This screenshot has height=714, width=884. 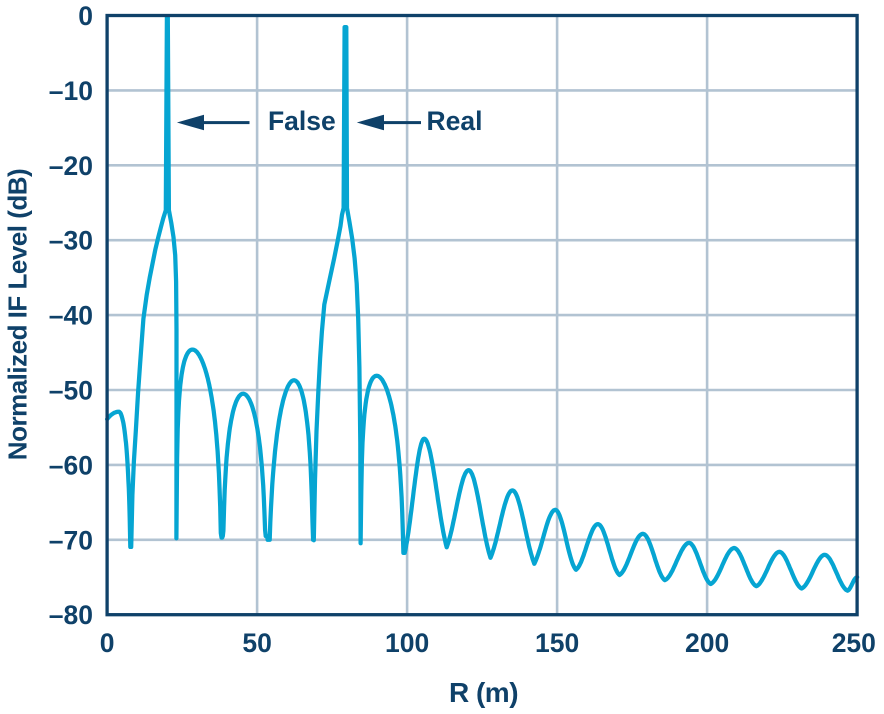 I want to click on svg-text: 100, so click(x=407, y=643).